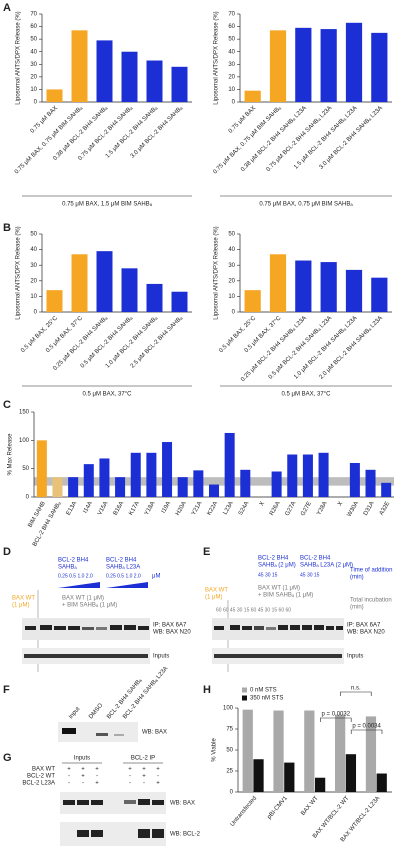 This screenshot has width=400, height=861. What do you see at coordinates (113, 803) in the screenshot?
I see `blot` at bounding box center [113, 803].